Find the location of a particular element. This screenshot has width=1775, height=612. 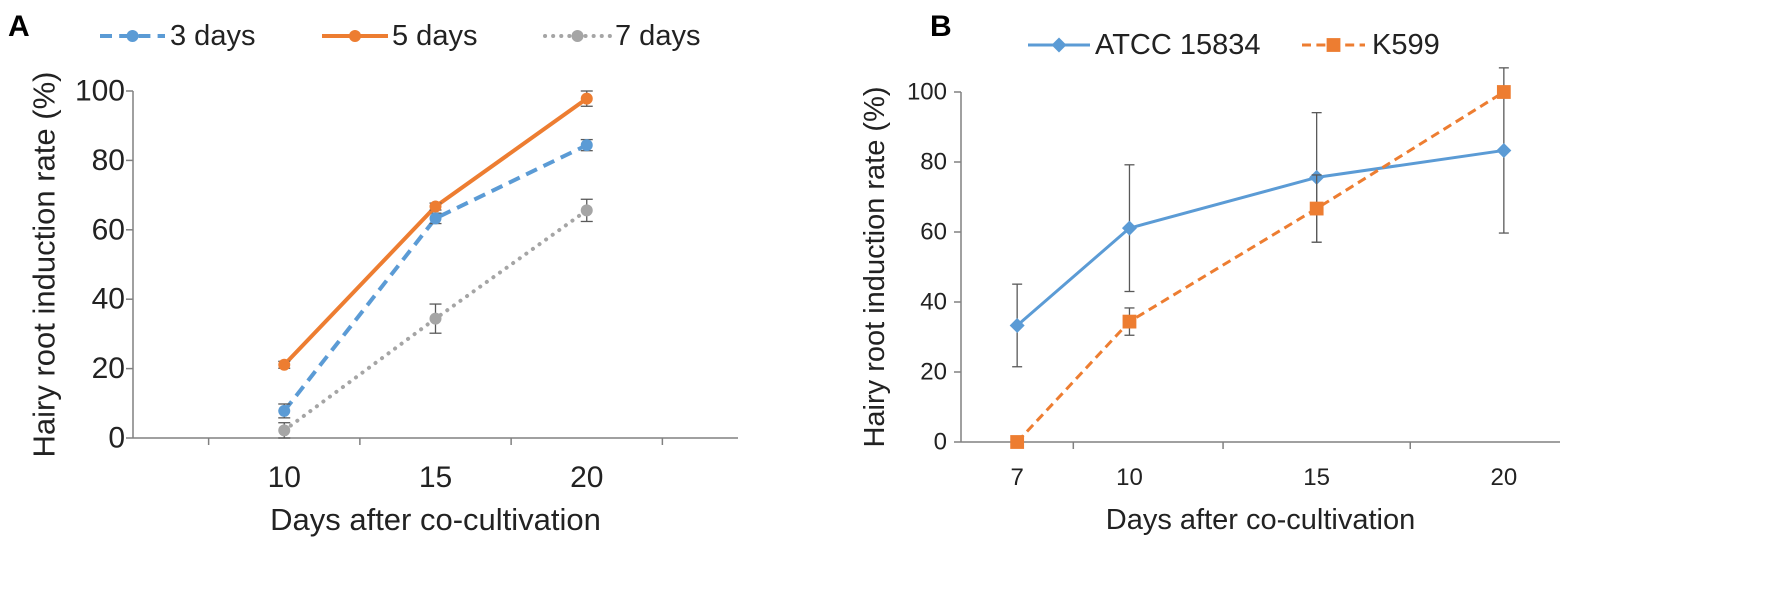

panel-a-series-line is located at coordinates (435, 278).